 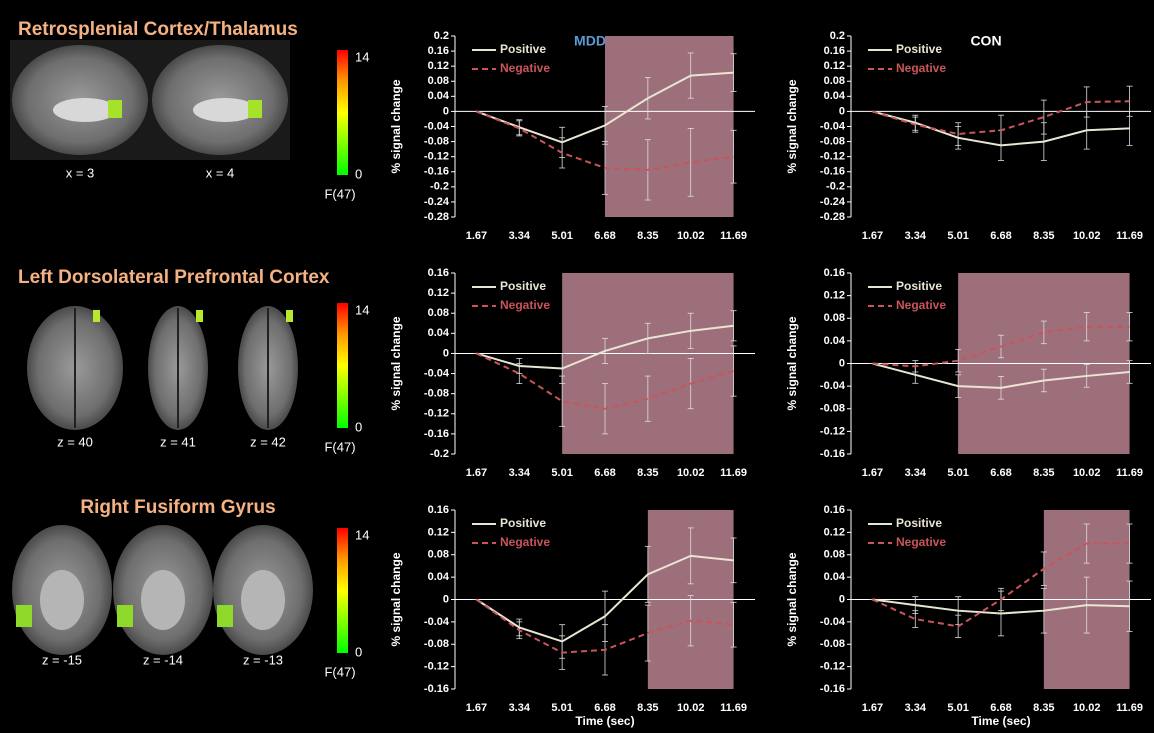 I want to click on y-axis-label: % signal change, so click(x=396, y=363).